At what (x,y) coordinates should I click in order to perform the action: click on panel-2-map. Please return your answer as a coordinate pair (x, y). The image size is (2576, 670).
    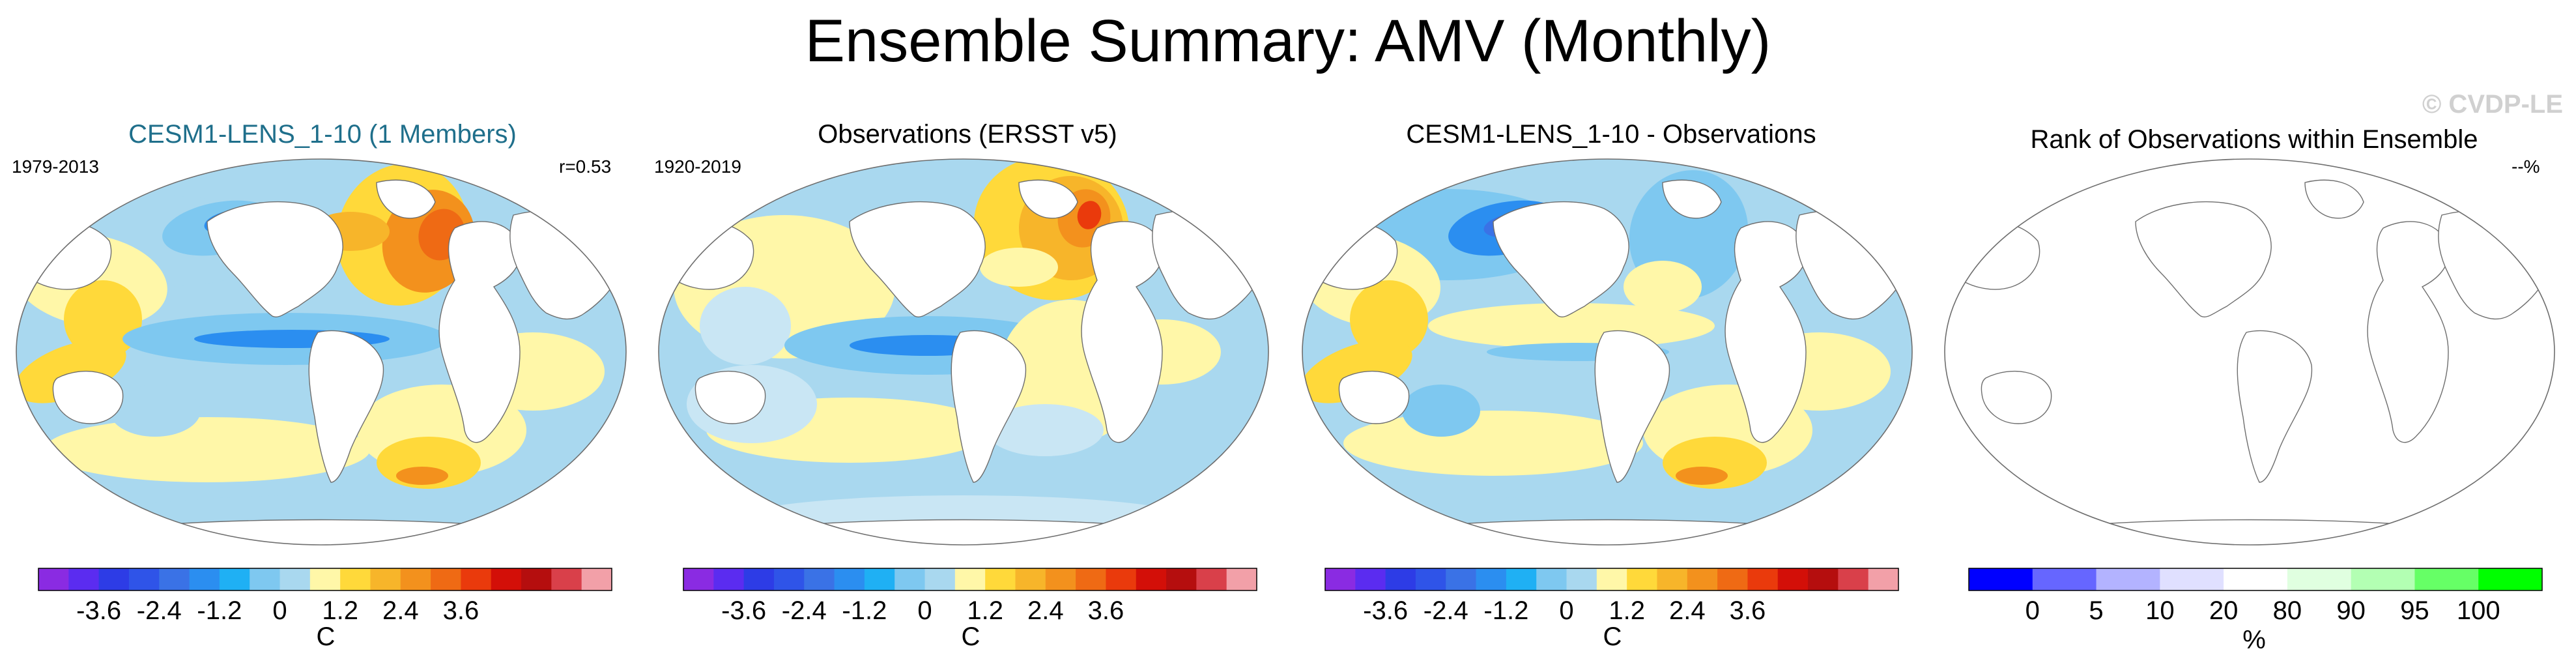
    Looking at the image, I should click on (964, 352).